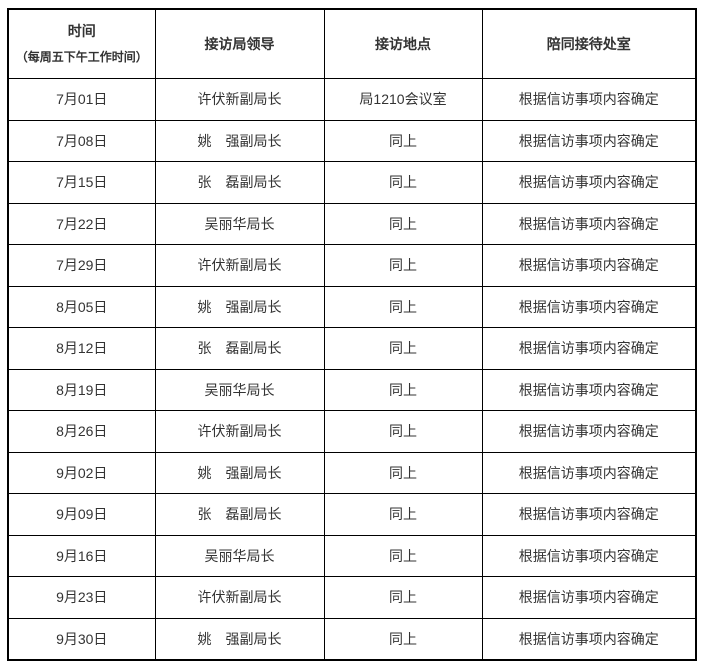 The image size is (701, 670). What do you see at coordinates (81, 223) in the screenshot?
I see `cell-date: 7月22日` at bounding box center [81, 223].